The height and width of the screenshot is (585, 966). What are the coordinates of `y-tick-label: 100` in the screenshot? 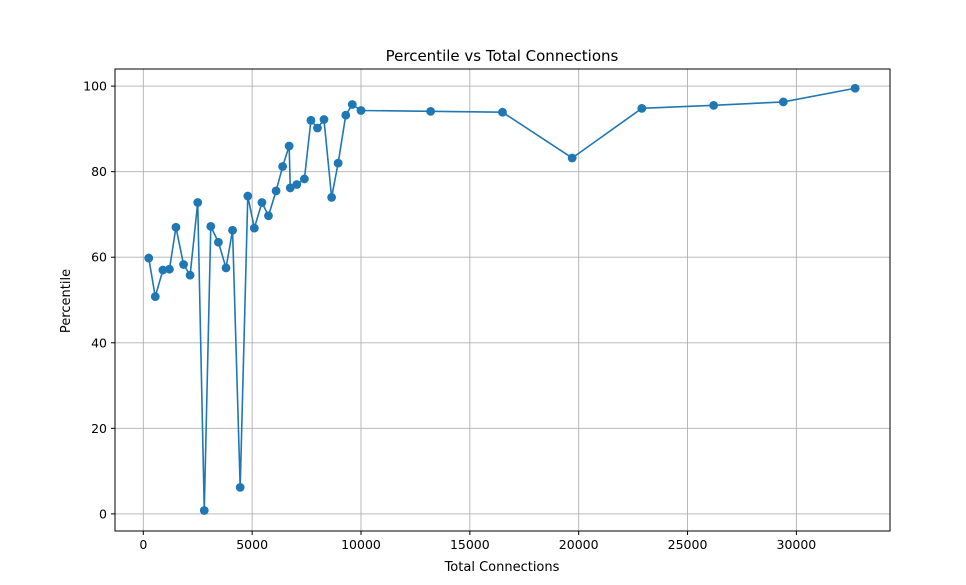 It's located at (95, 86).